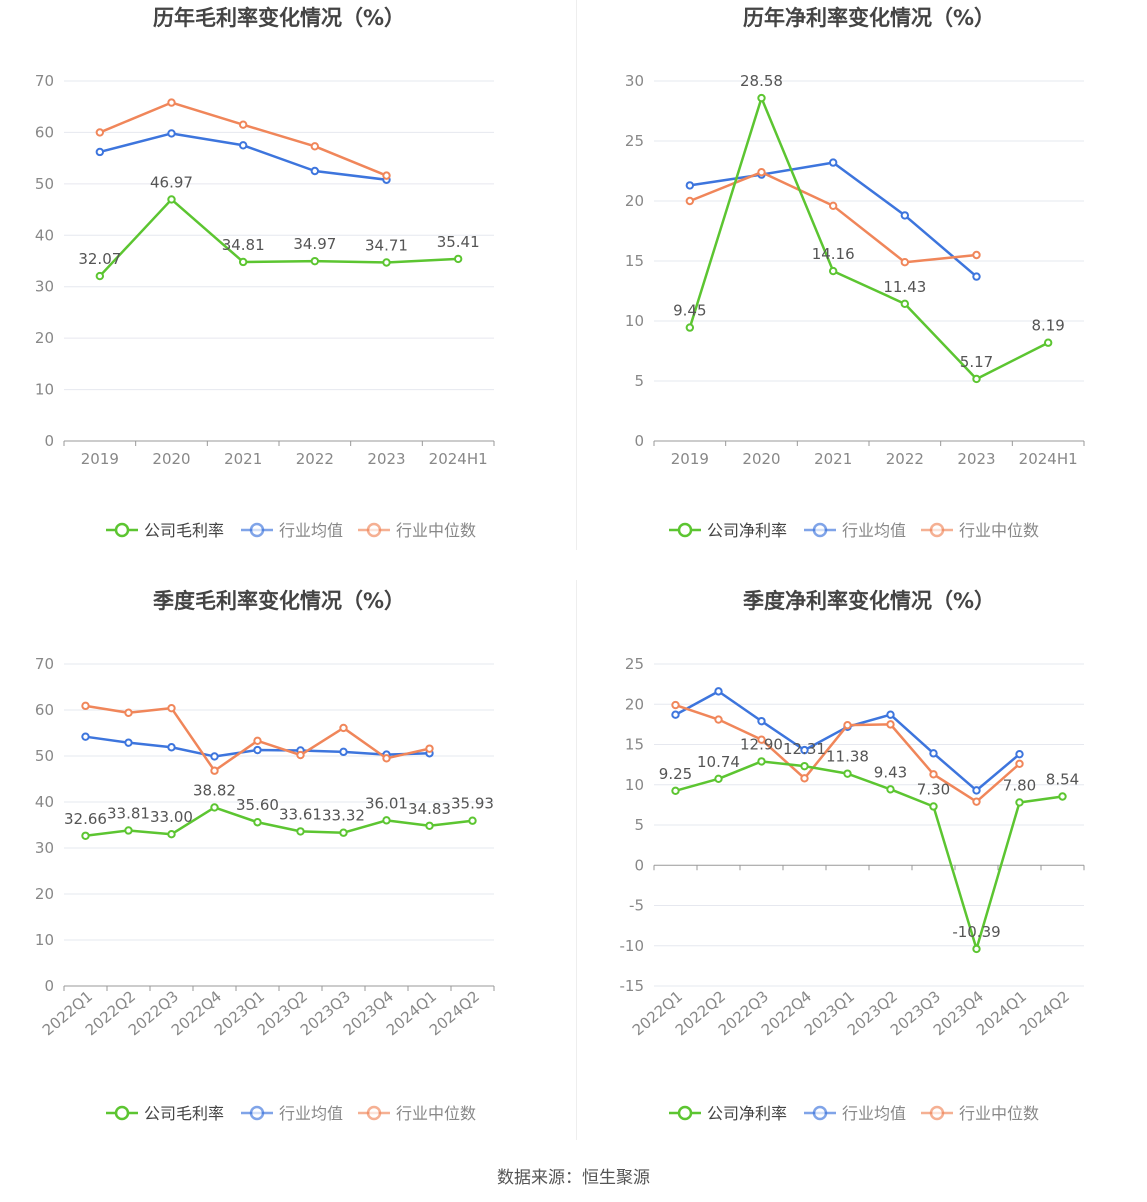  Describe the element at coordinates (869, 18) in the screenshot. I see `chart-title: 历年净利率变化情况（%）` at that location.